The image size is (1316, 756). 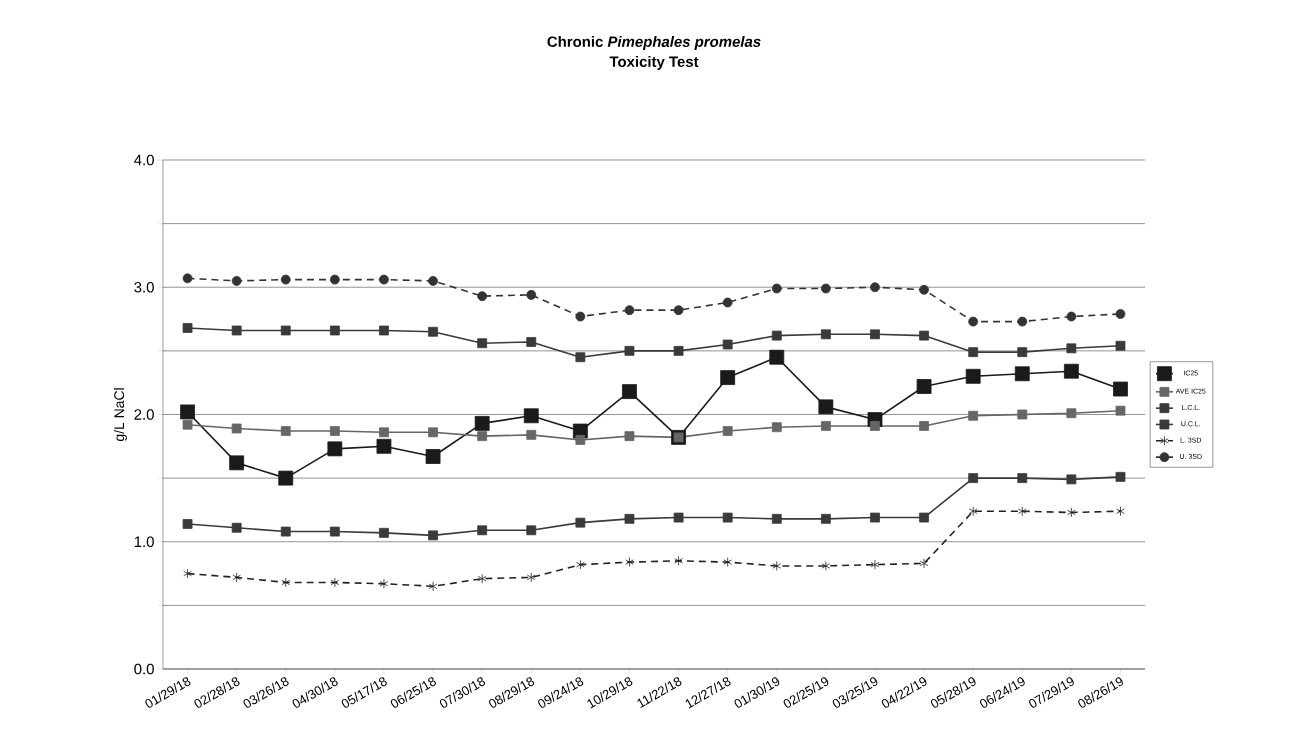 What do you see at coordinates (144, 414) in the screenshot?
I see `y-tick-label: 2.0` at bounding box center [144, 414].